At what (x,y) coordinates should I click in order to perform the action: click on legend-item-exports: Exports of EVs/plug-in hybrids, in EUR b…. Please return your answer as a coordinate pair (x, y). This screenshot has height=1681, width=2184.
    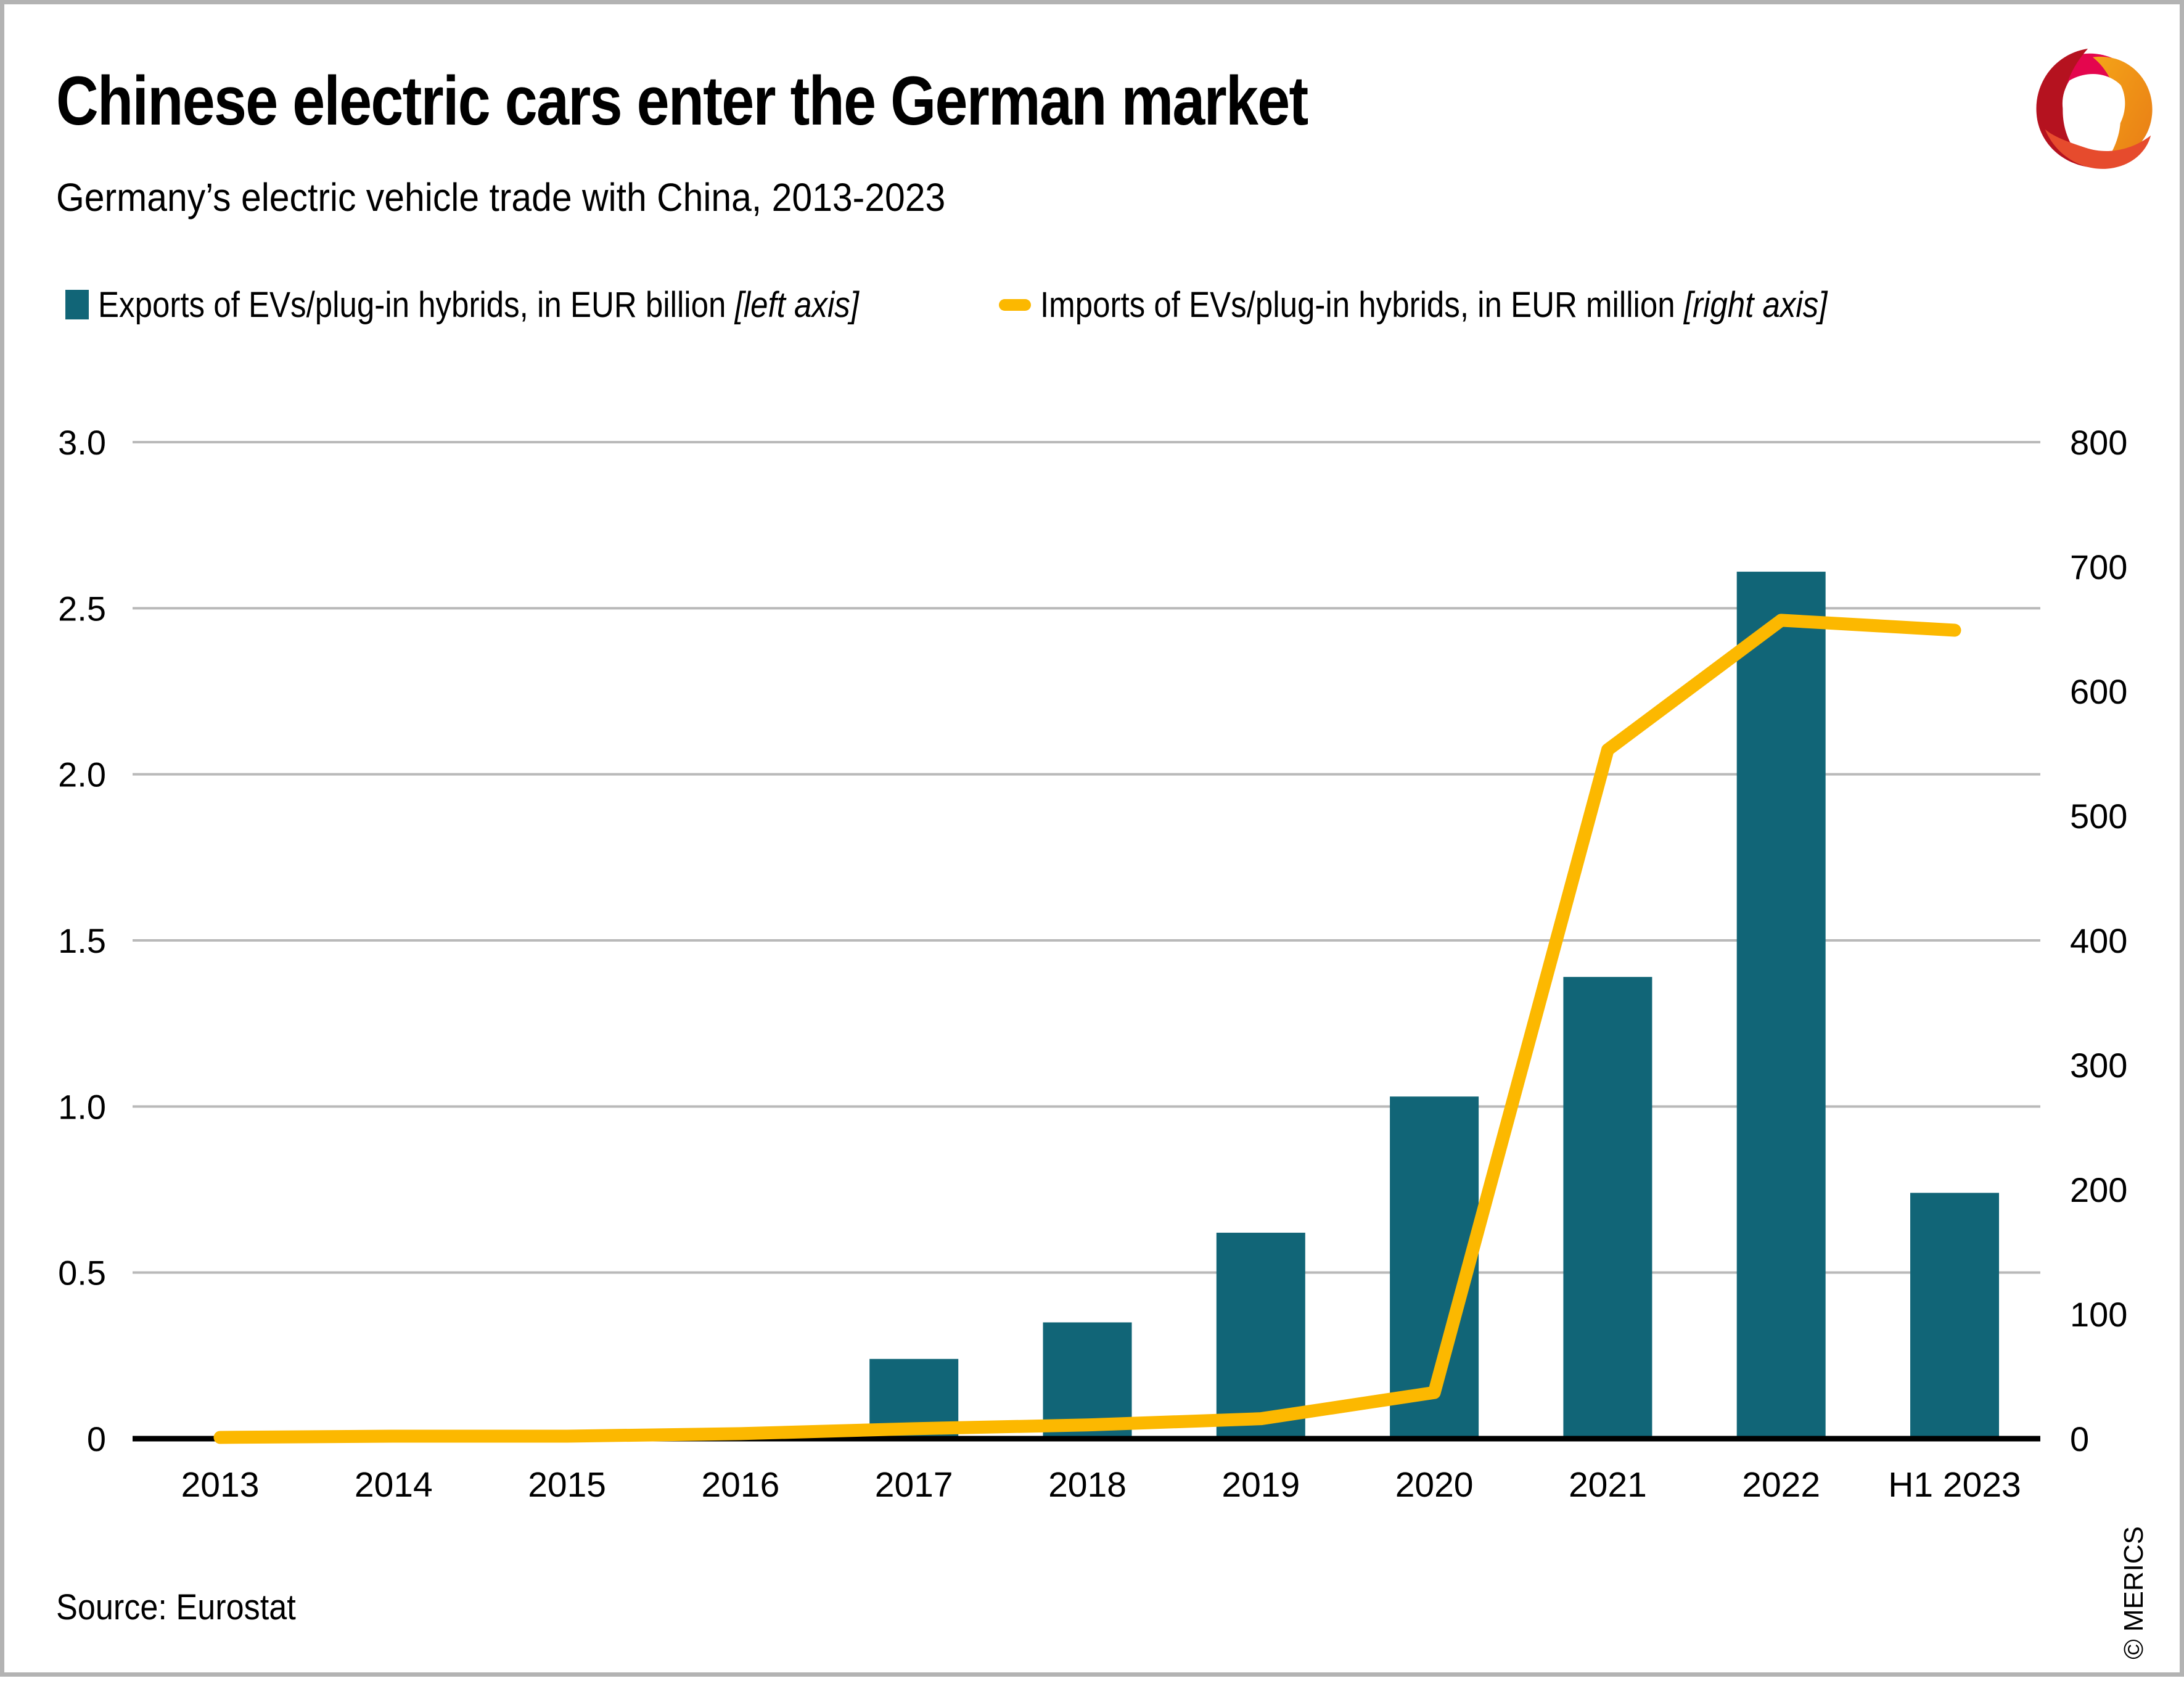
    Looking at the image, I should click on (514, 305).